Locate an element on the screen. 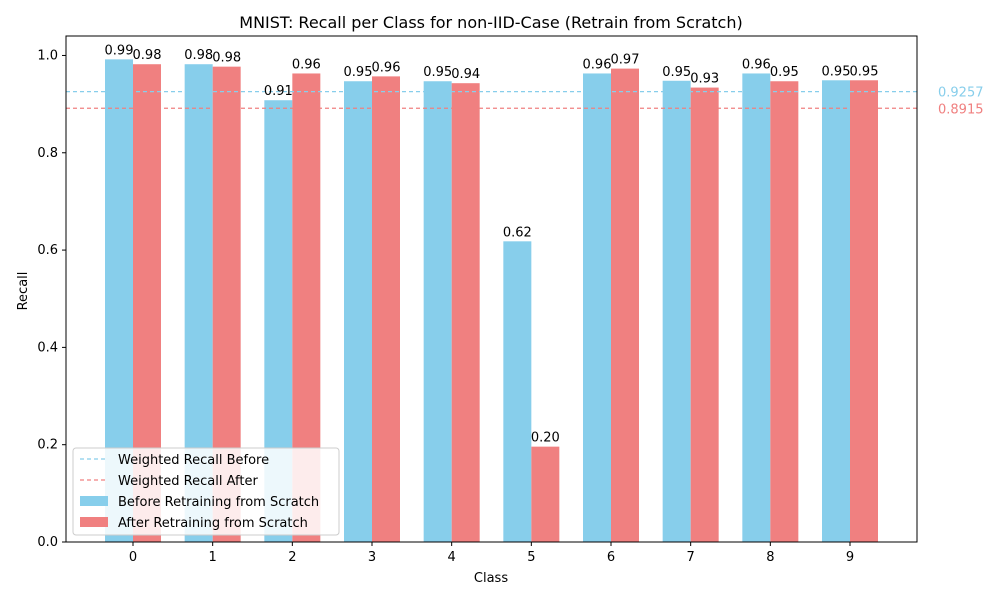 This screenshot has height=604, width=1000. data-label-before-class-4: 0.95 is located at coordinates (437, 72).